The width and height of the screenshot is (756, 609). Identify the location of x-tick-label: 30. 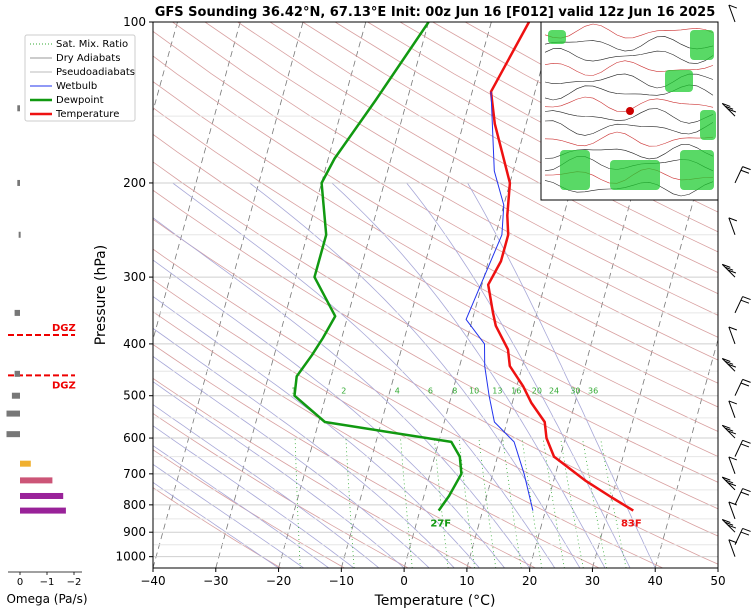
(592, 581).